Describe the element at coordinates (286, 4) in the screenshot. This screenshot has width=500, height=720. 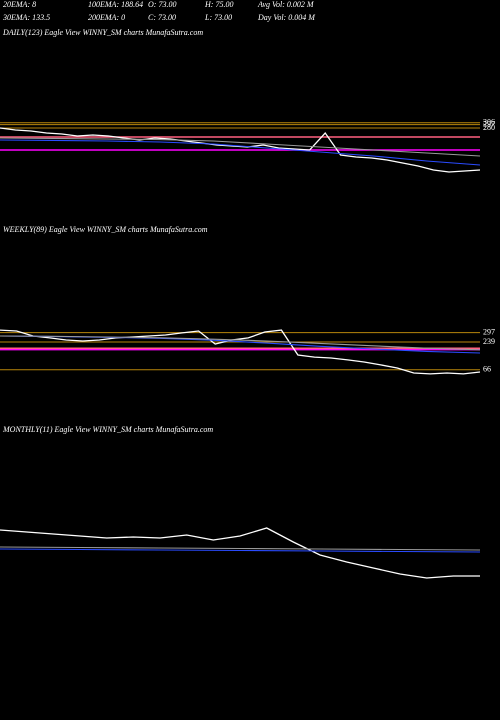
I see `header-stat: Avg Vol: 0.002 M` at that location.